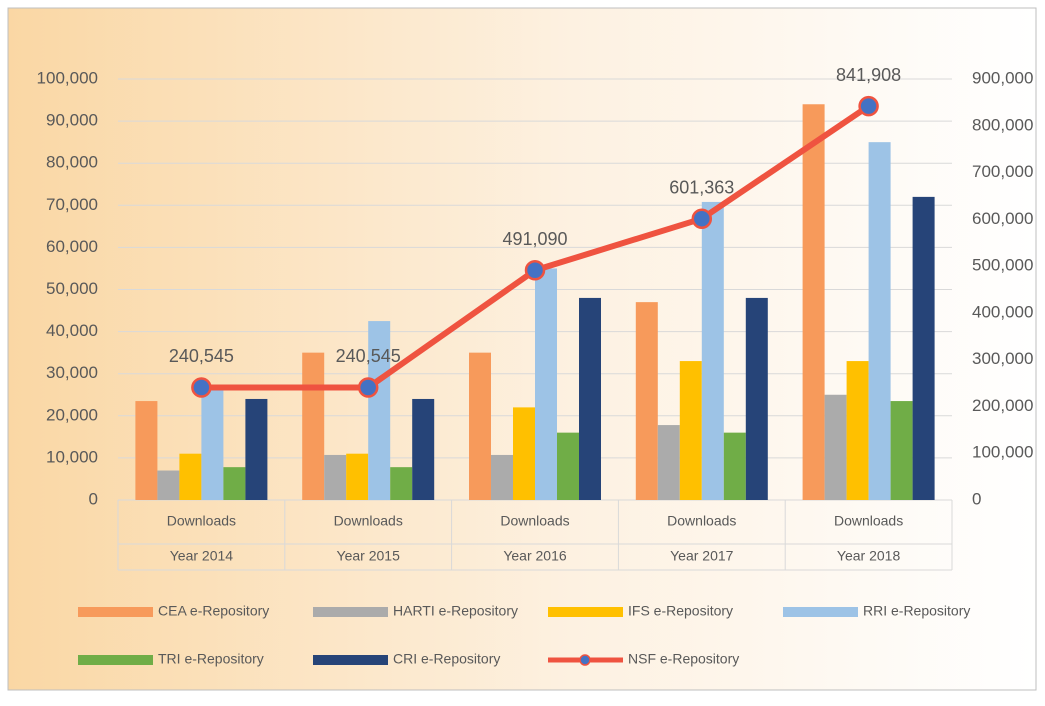 Image resolution: width=1045 pixels, height=706 pixels. Describe the element at coordinates (680, 611) in the screenshot. I see `legend-label: IFS e-Repository` at that location.